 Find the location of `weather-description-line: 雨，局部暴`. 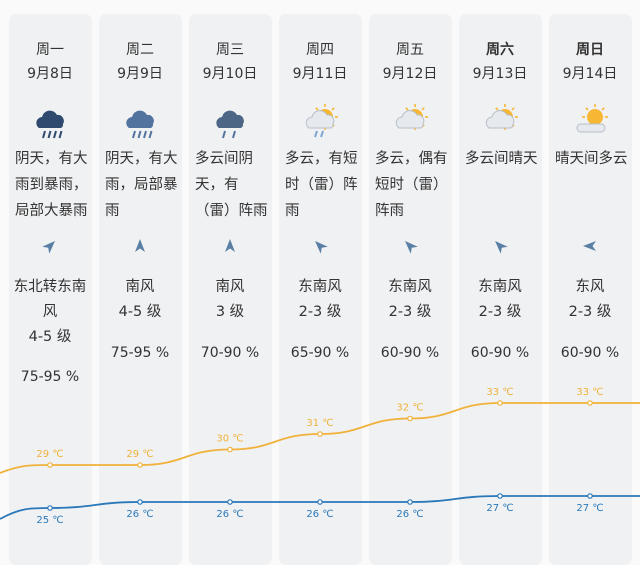

weather-description-line: 雨，局部暴 is located at coordinates (141, 185).